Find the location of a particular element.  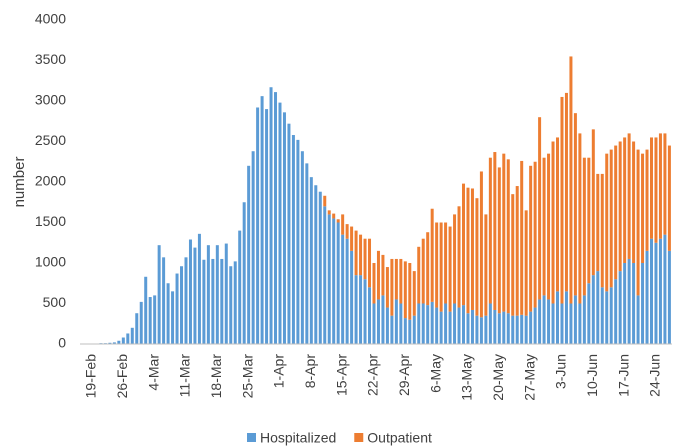

y-tick-label: 2000 is located at coordinates (50, 181).